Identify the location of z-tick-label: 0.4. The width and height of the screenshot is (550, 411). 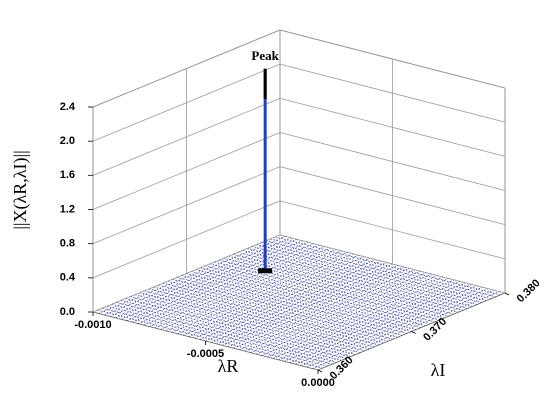
(68, 278).